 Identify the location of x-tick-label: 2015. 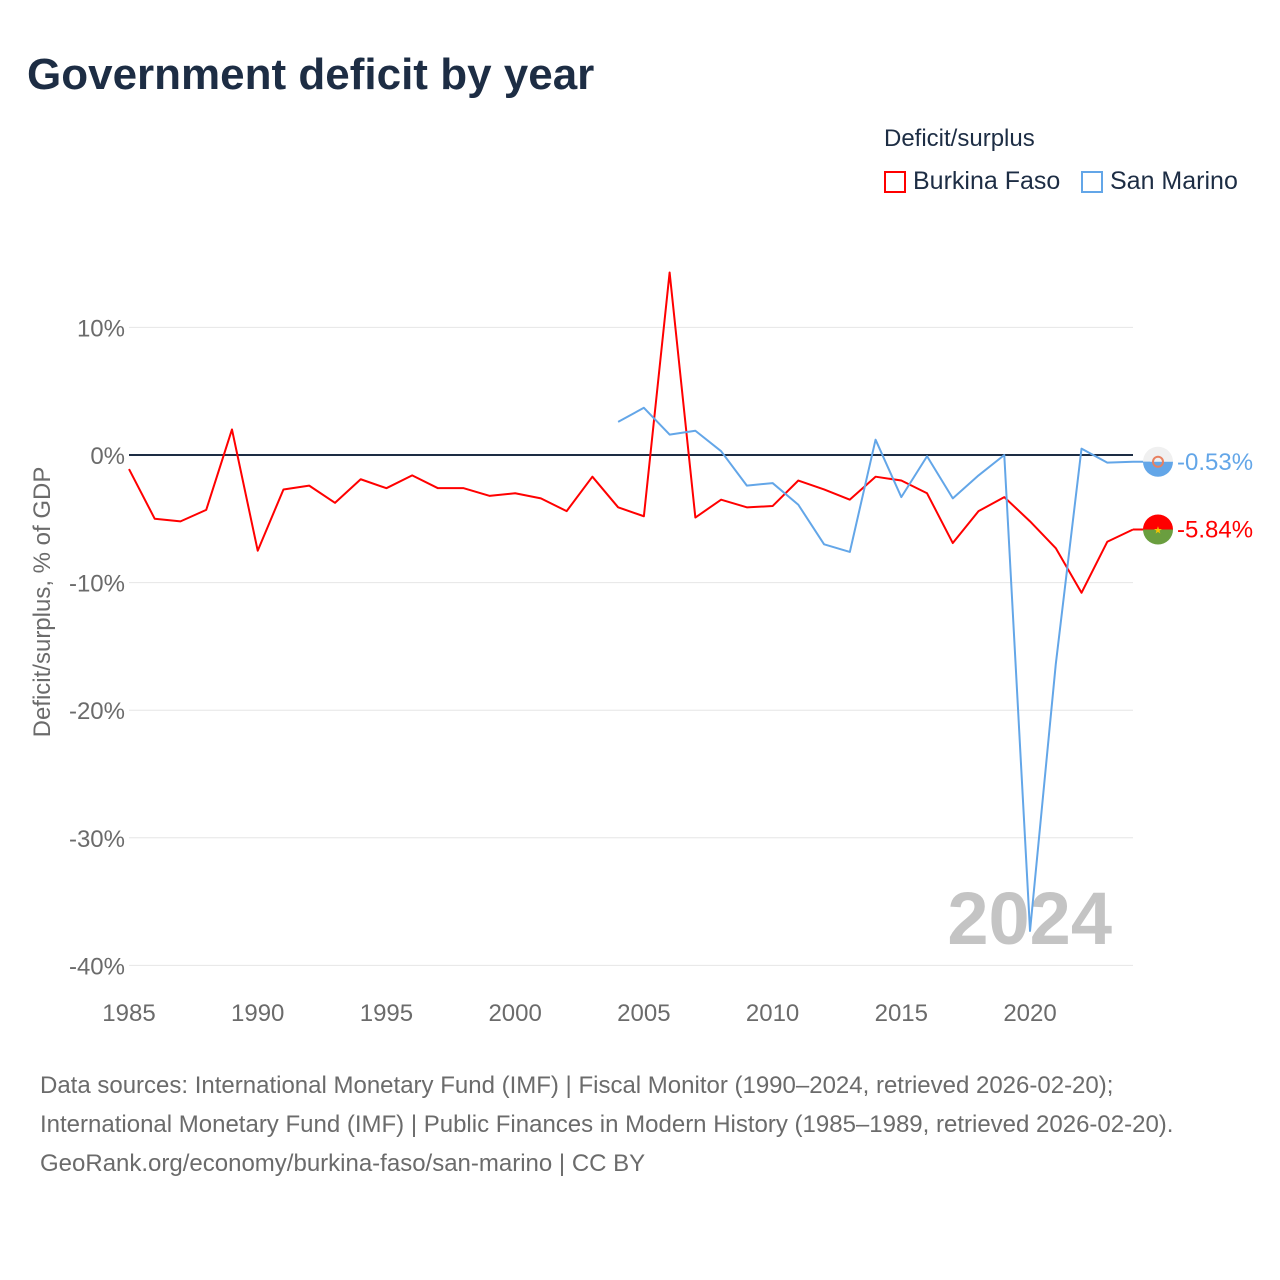
(901, 1013).